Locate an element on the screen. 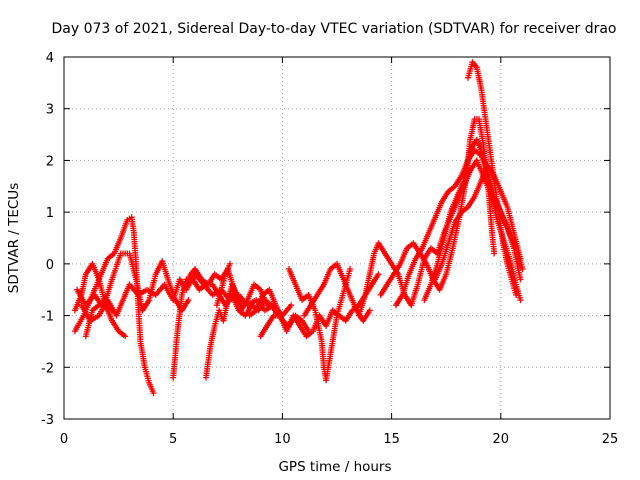  data-series-sat-f is located at coordinates (225, 328).